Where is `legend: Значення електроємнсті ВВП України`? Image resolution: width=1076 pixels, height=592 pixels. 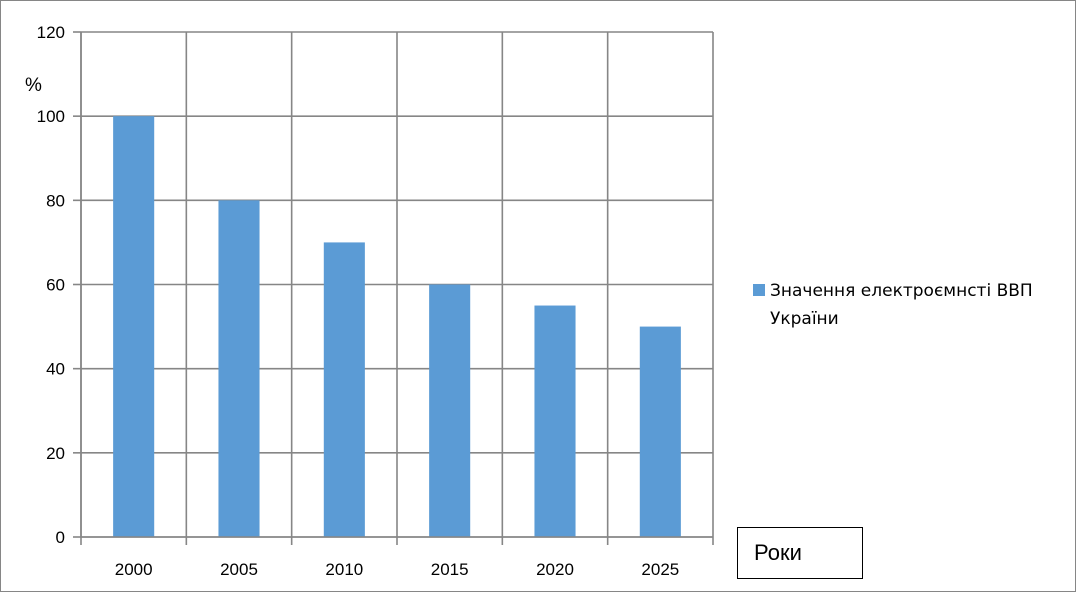
legend: Значення електроємнсті ВВП України is located at coordinates (913, 305).